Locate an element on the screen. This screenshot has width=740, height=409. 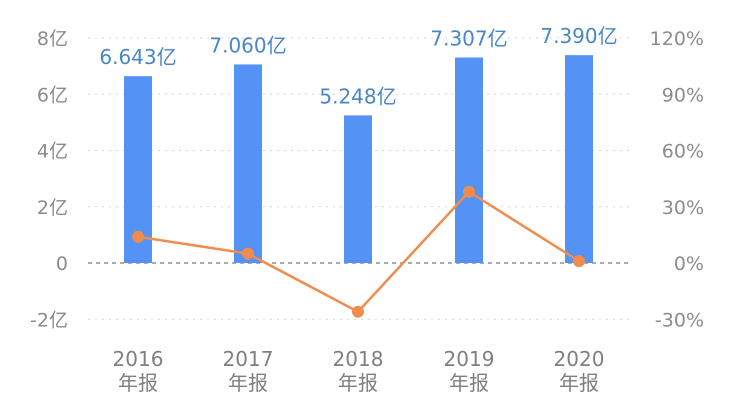
category-label: 2020 年报 is located at coordinates (579, 371).